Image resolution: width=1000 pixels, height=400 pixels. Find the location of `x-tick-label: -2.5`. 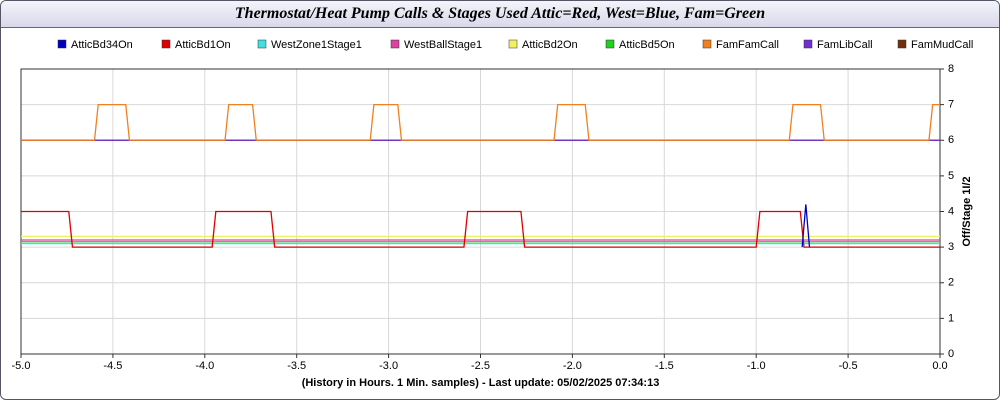

x-tick-label: -2.5 is located at coordinates (480, 366).